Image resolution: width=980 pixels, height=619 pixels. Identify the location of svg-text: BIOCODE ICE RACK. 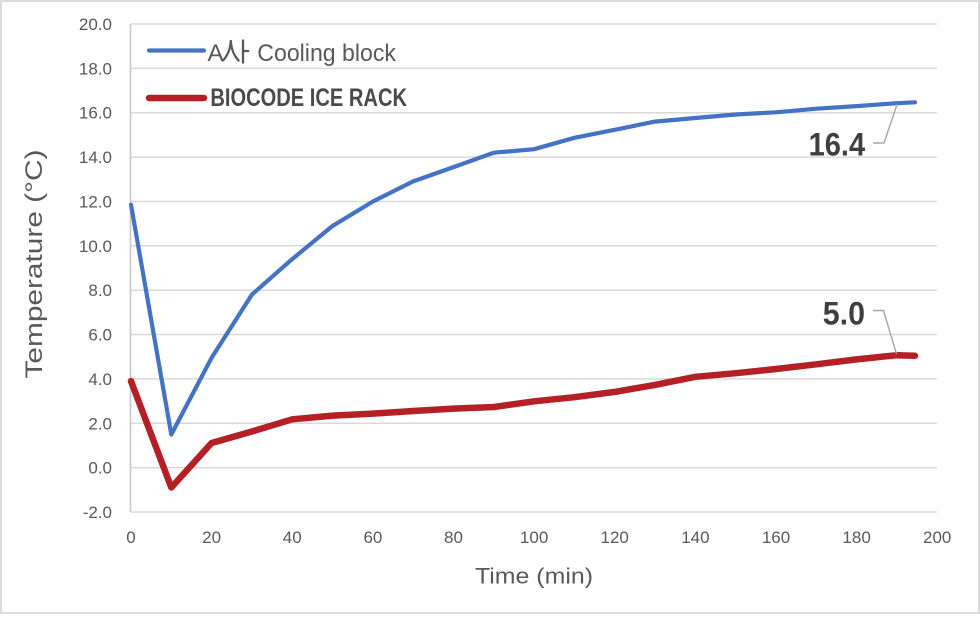
(308, 98).